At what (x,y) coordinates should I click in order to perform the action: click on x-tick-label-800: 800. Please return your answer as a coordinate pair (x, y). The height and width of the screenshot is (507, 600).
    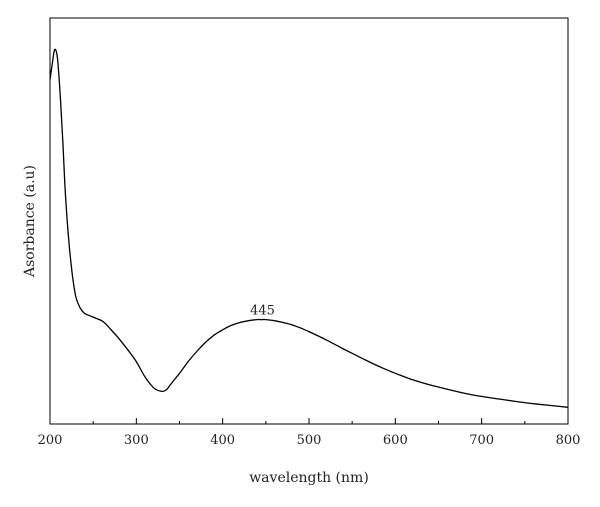
    Looking at the image, I should click on (568, 440).